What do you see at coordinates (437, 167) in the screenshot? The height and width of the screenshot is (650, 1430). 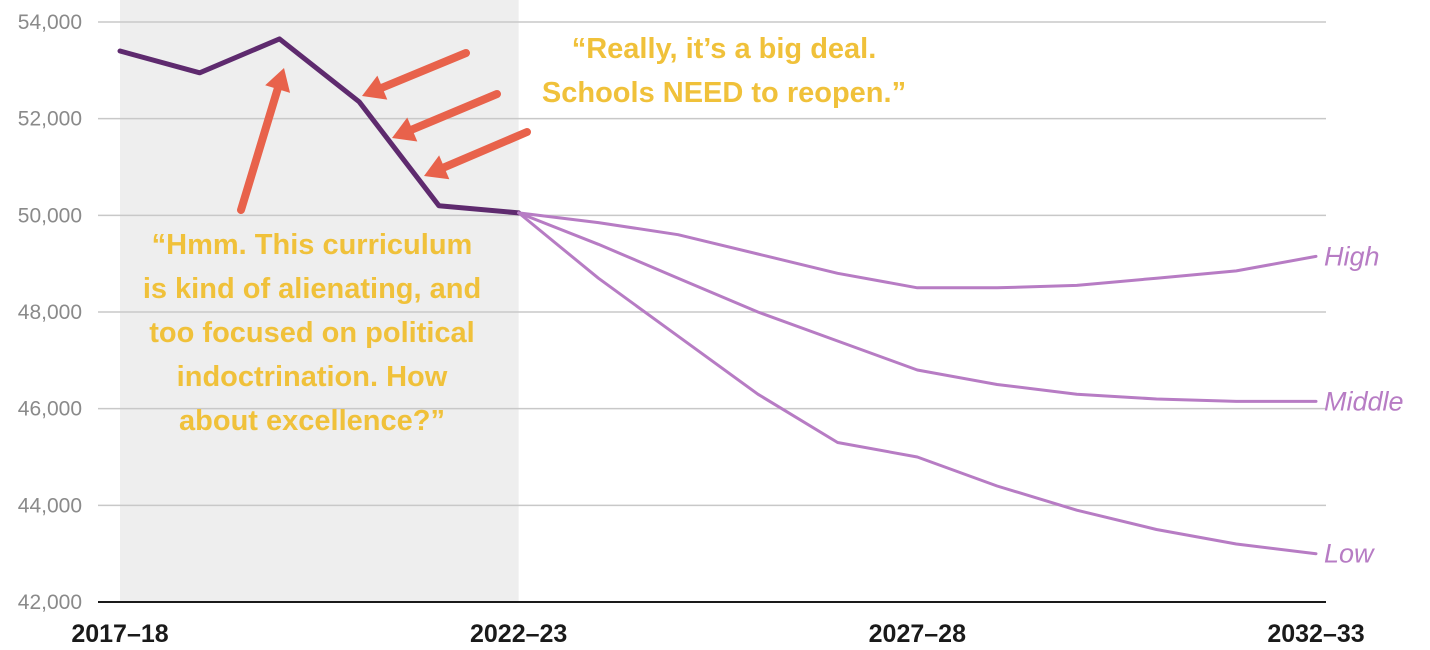 I see `annotation-arrow-3-head` at bounding box center [437, 167].